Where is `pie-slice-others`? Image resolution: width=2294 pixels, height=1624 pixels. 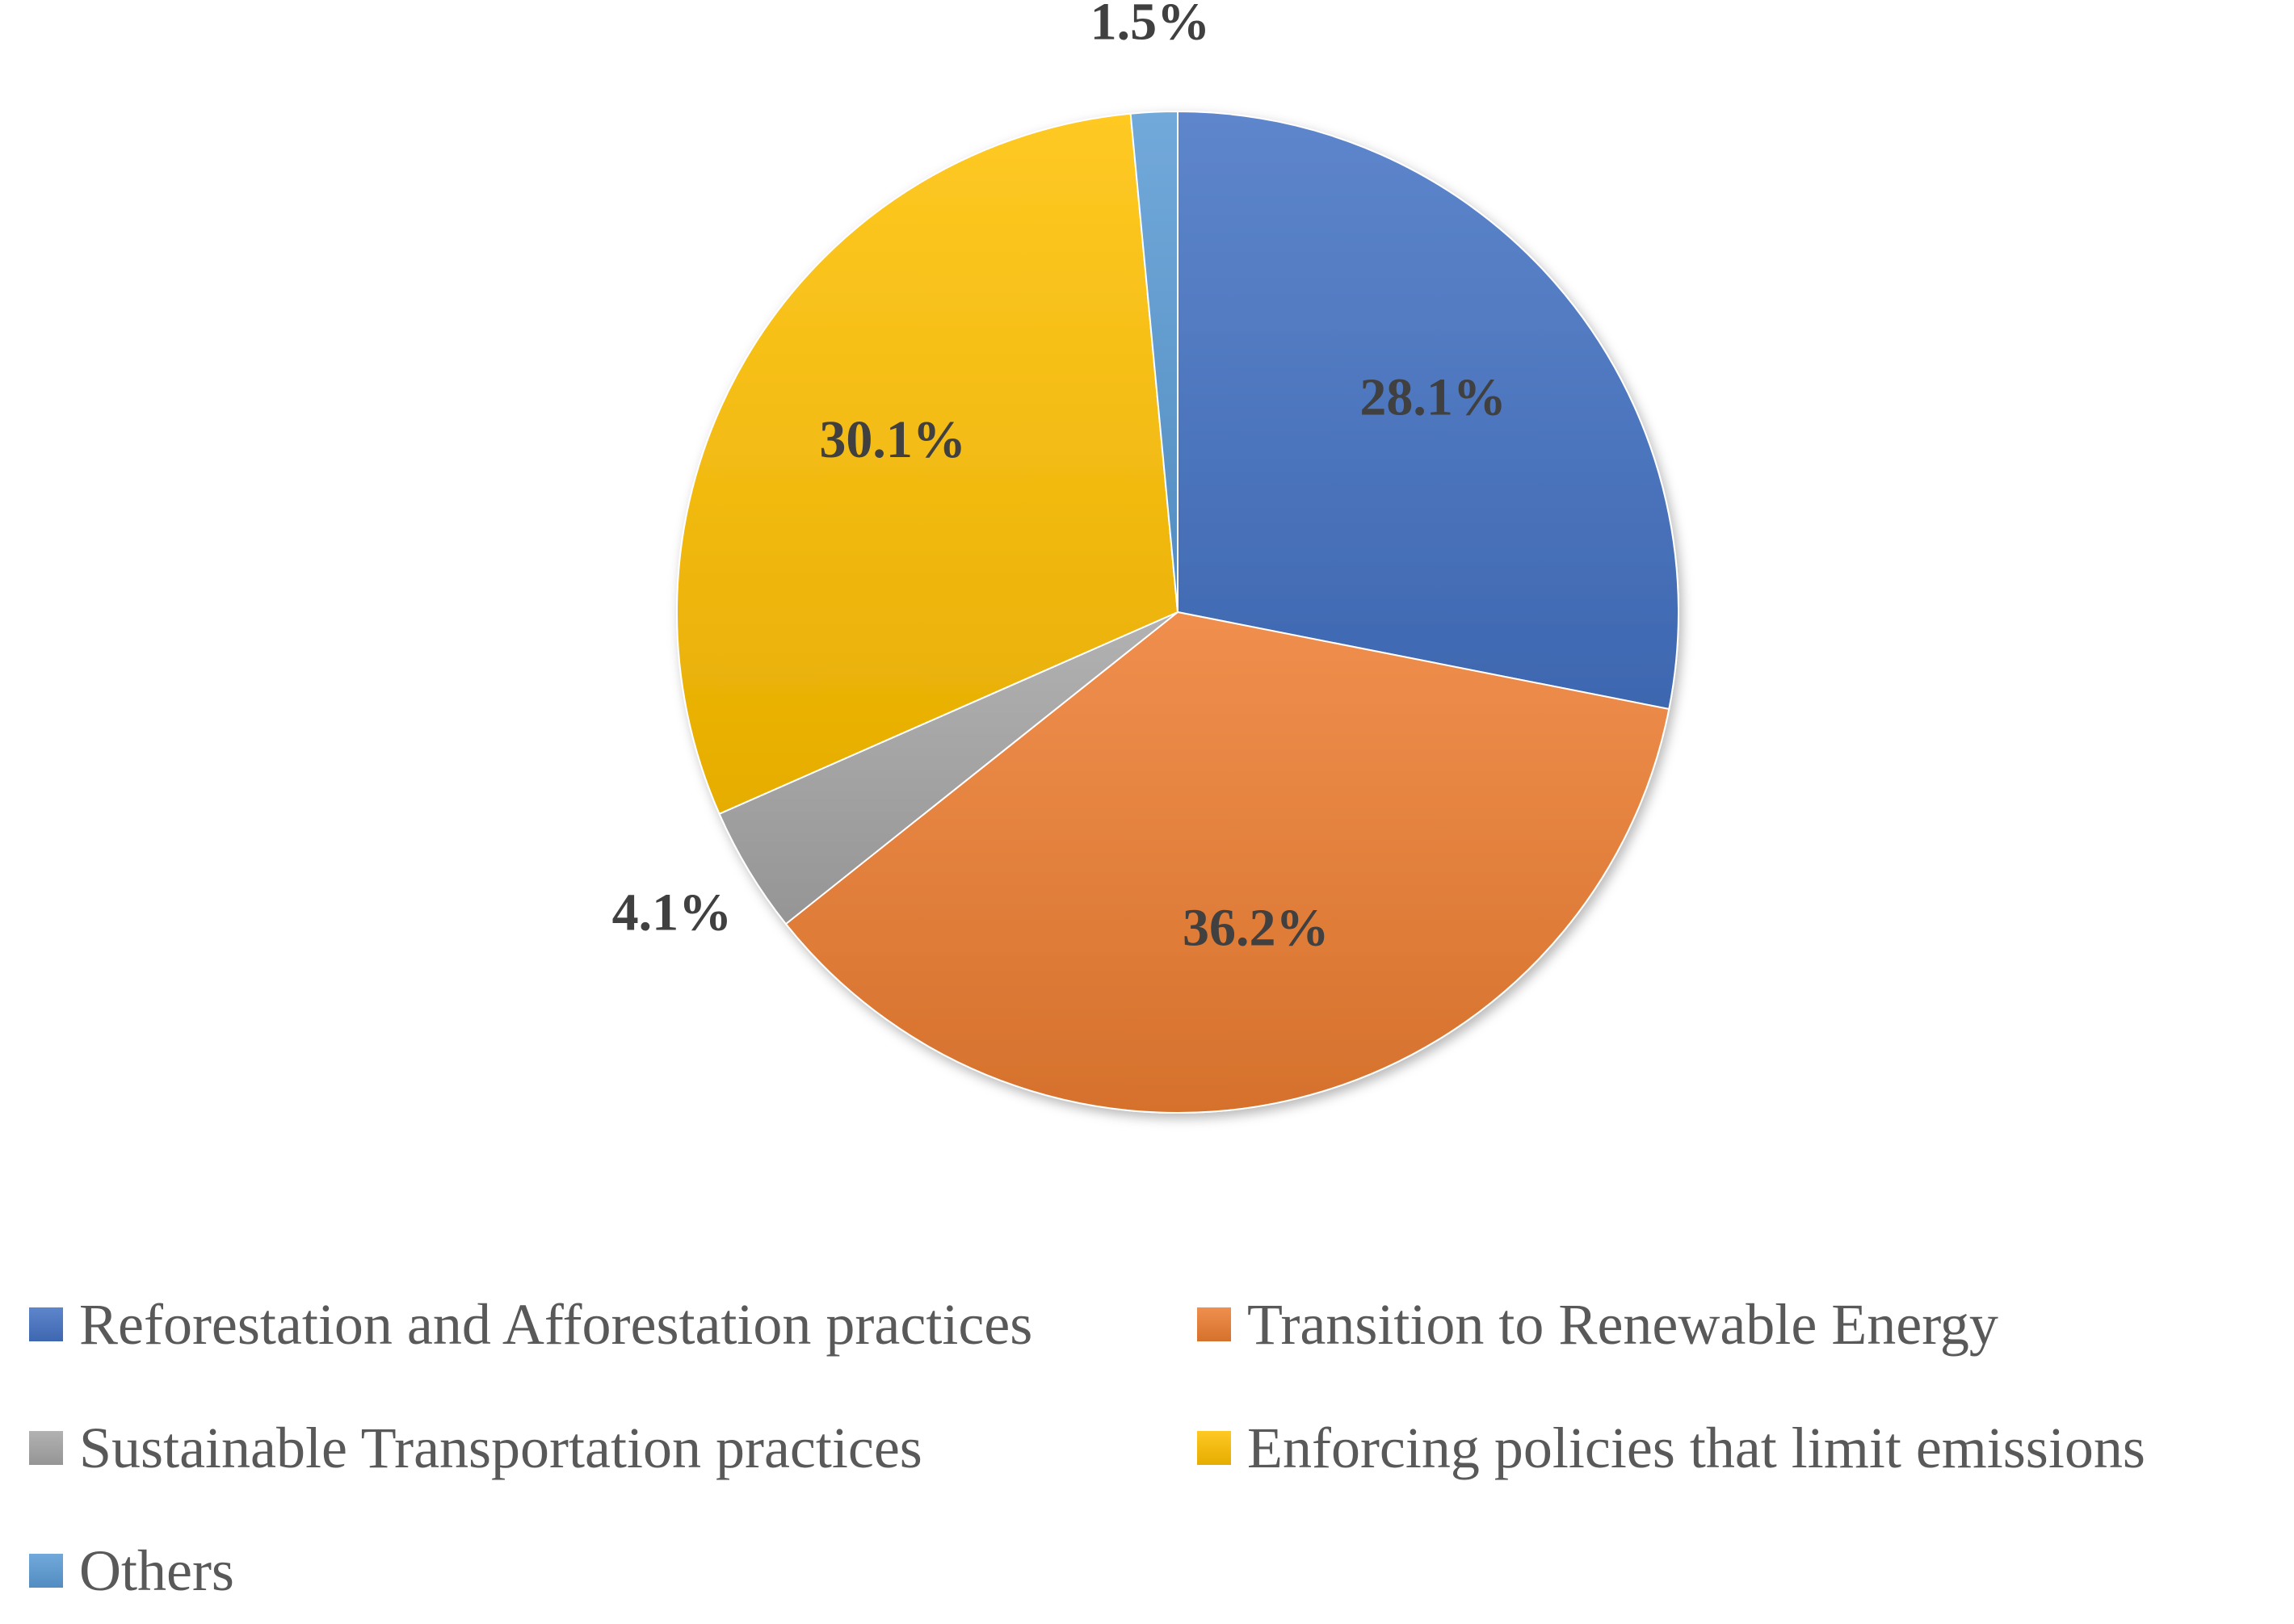
pie-slice-others is located at coordinates (1154, 361).